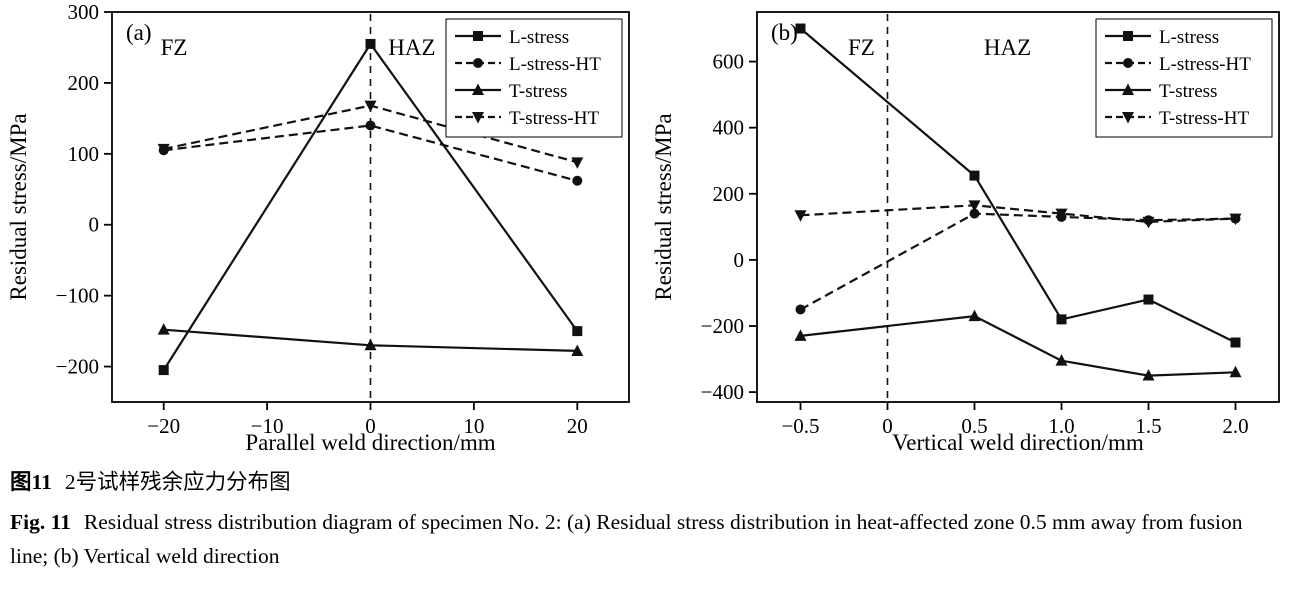 The height and width of the screenshot is (596, 1295). What do you see at coordinates (473, 426) in the screenshot?
I see `x-tick-label: 10` at bounding box center [473, 426].